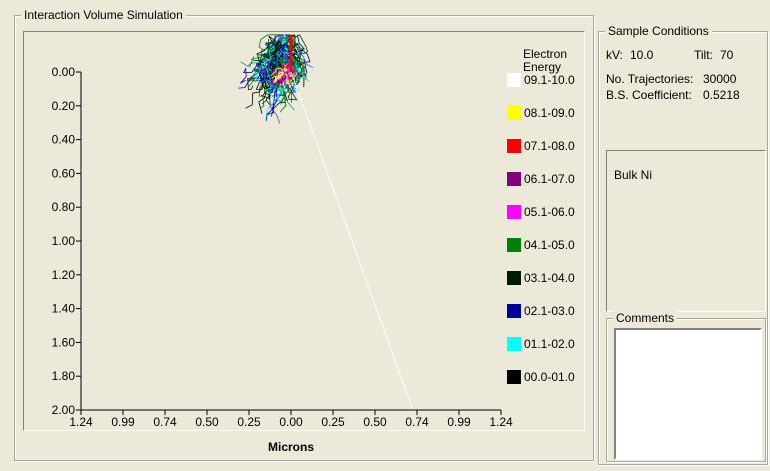  Describe the element at coordinates (549, 212) in the screenshot. I see `legend-label: 05.1-06.0` at that location.